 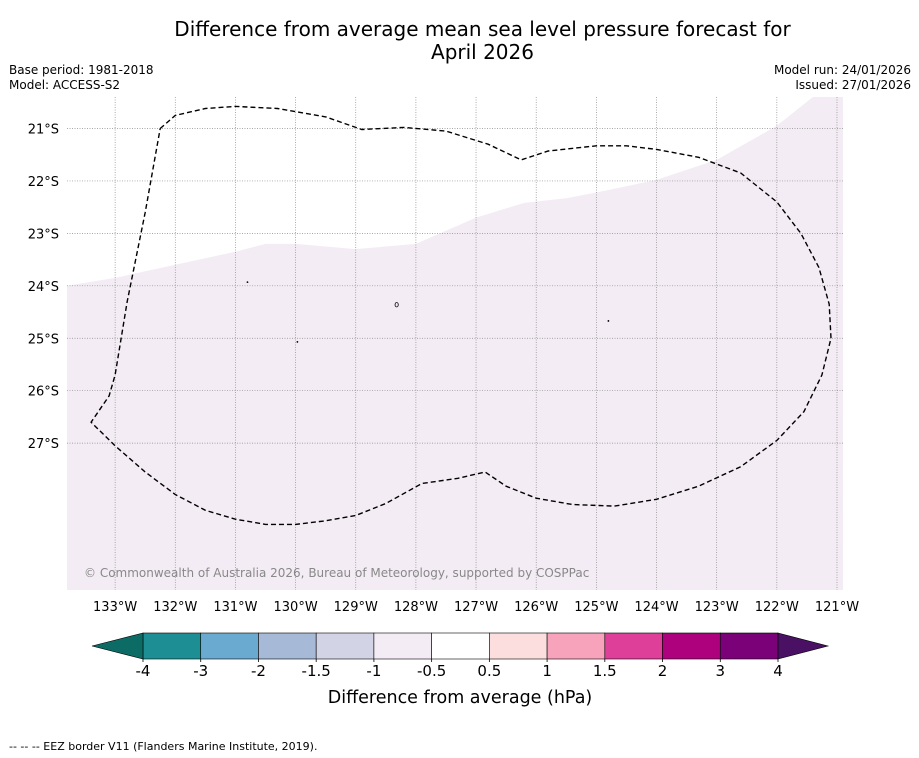 I want to click on colorbar-tick-label: -0.5, so click(x=431, y=671).